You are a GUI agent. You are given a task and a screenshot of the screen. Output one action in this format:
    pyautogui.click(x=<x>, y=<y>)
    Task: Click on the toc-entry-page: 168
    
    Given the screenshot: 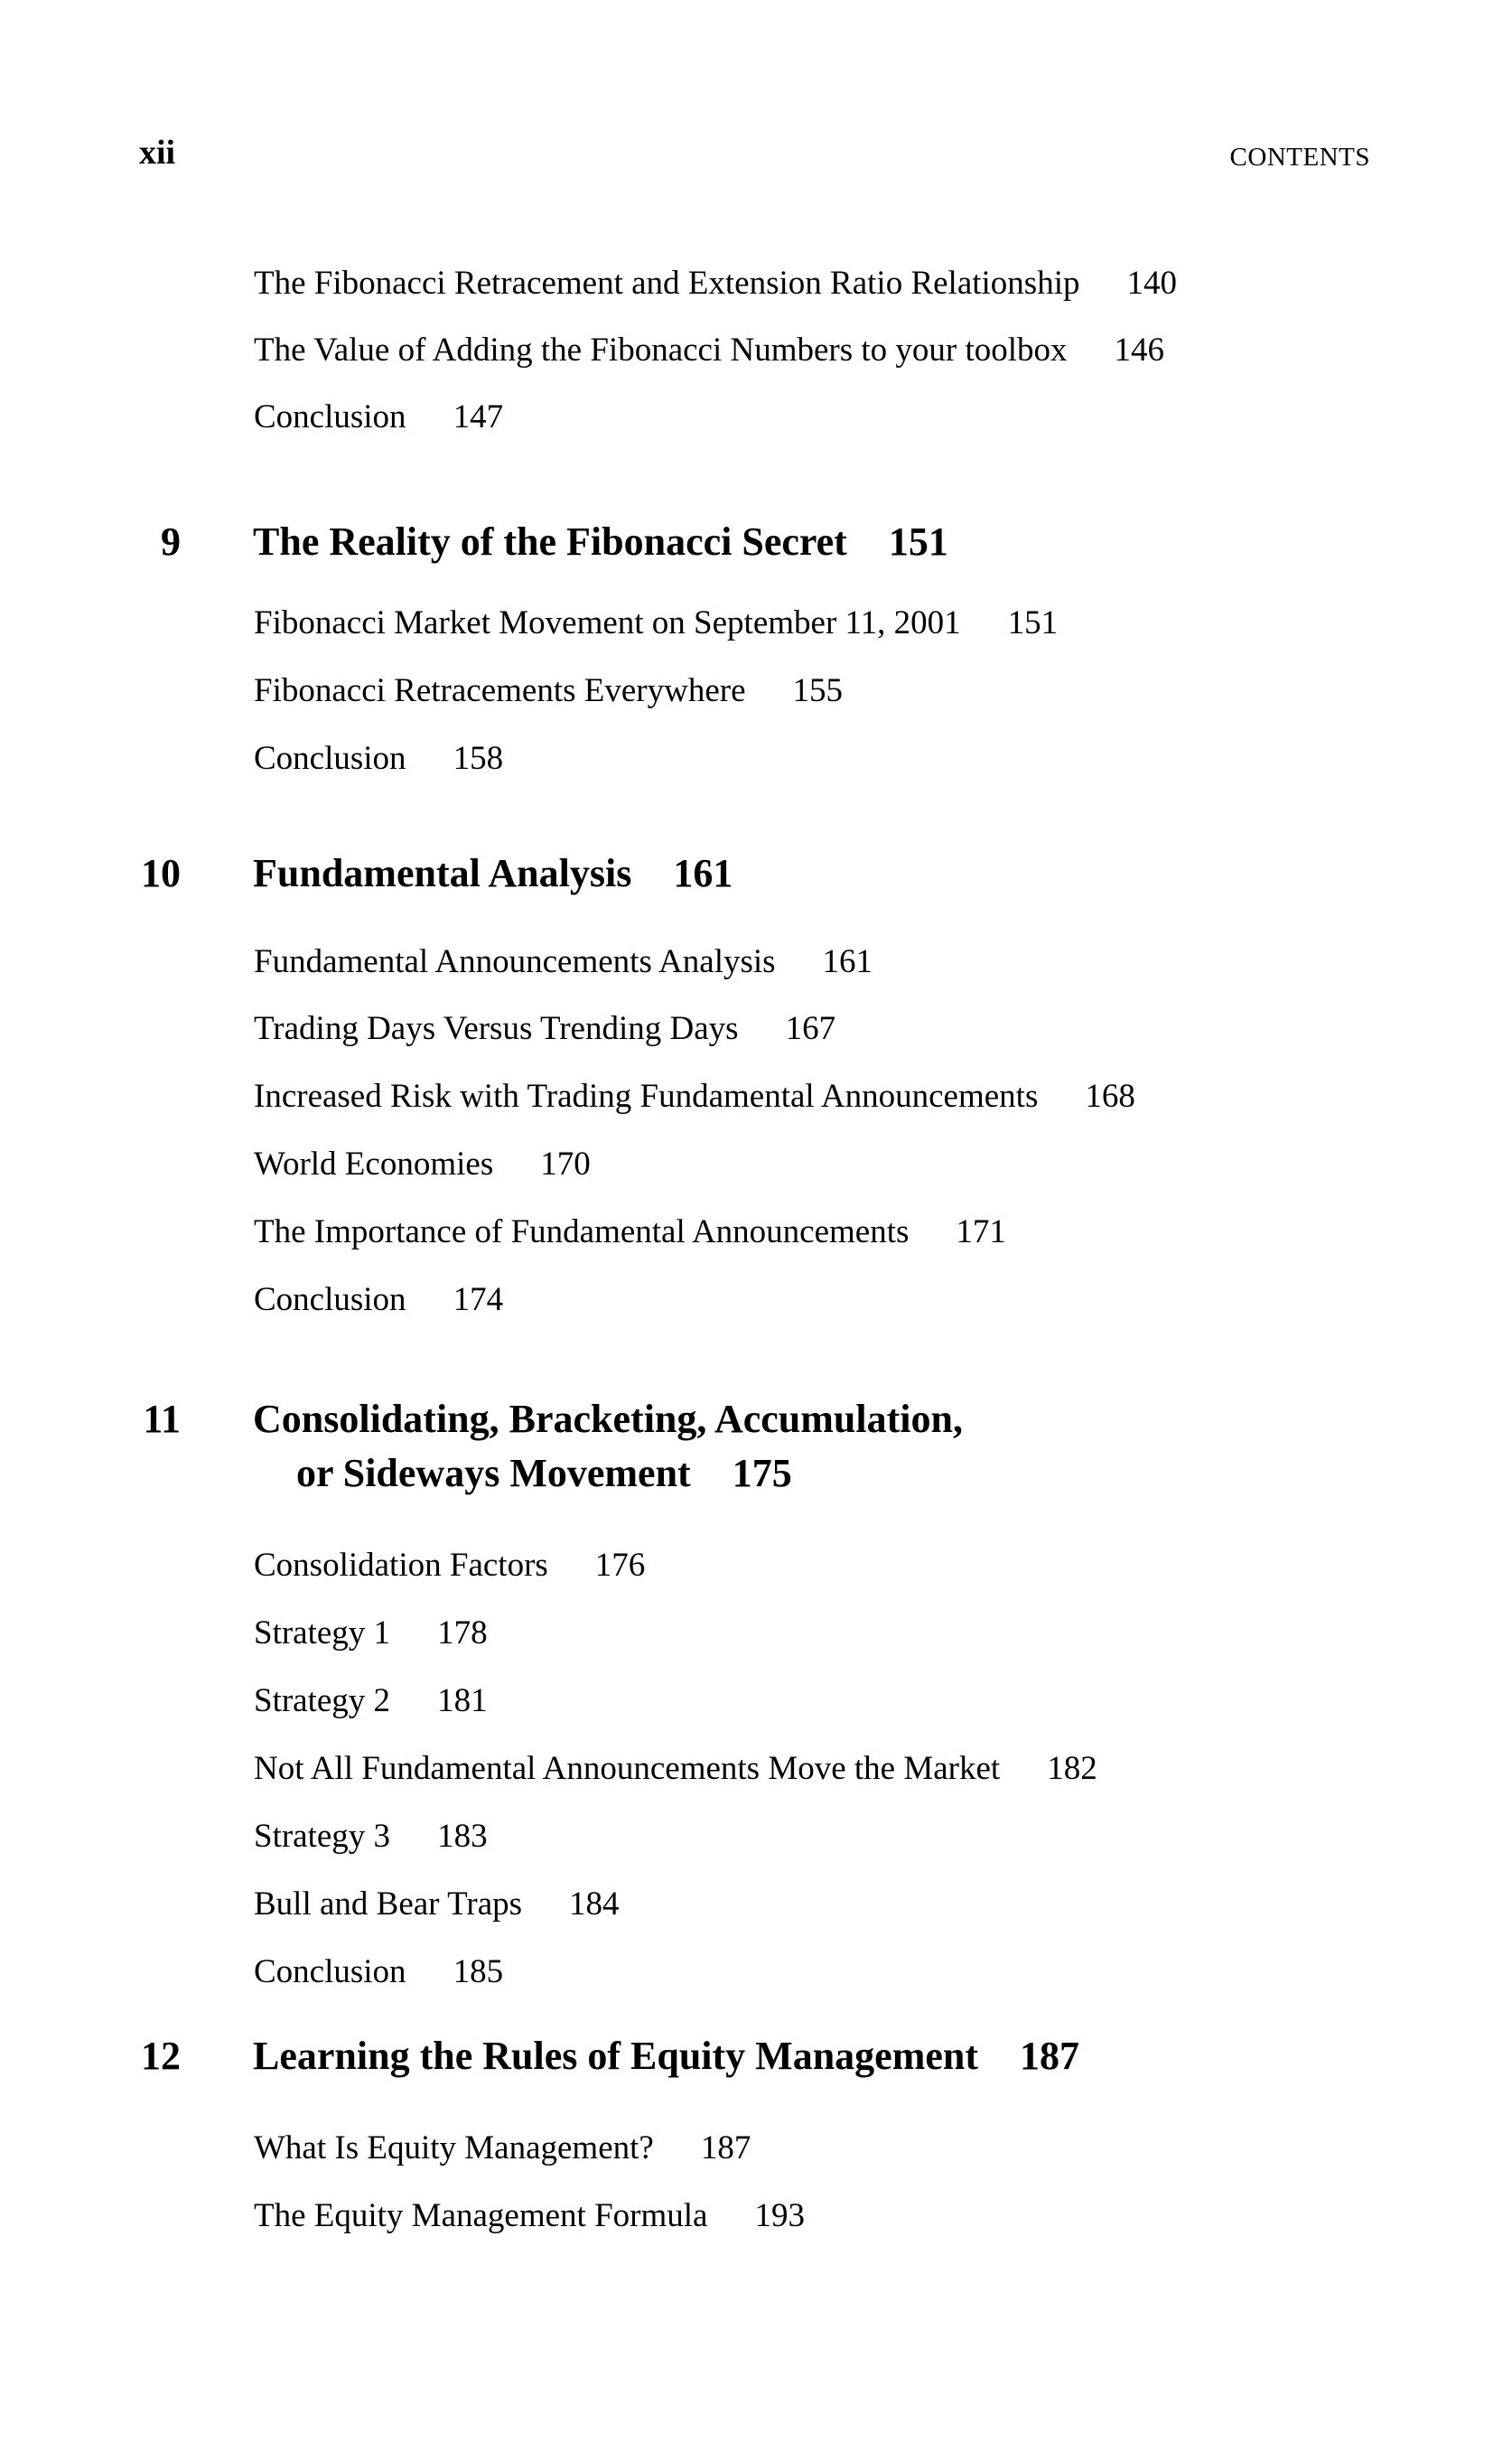 What is the action you would take?
    pyautogui.click(x=1110, y=1096)
    